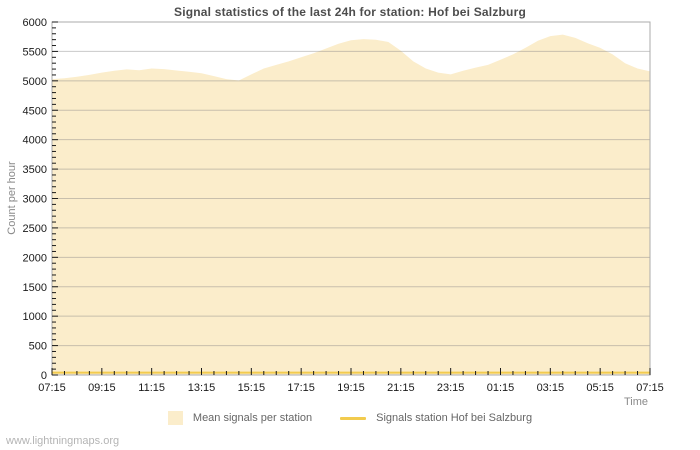 The image size is (700, 450). What do you see at coordinates (12, 198) in the screenshot?
I see `y-axis-title: Count per hour` at bounding box center [12, 198].